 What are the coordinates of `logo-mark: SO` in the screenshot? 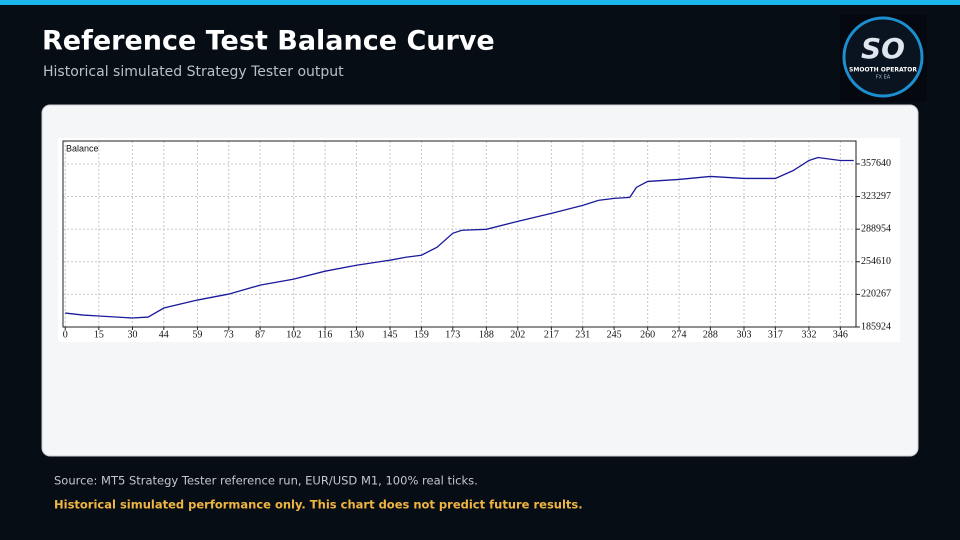 It's located at (883, 48).